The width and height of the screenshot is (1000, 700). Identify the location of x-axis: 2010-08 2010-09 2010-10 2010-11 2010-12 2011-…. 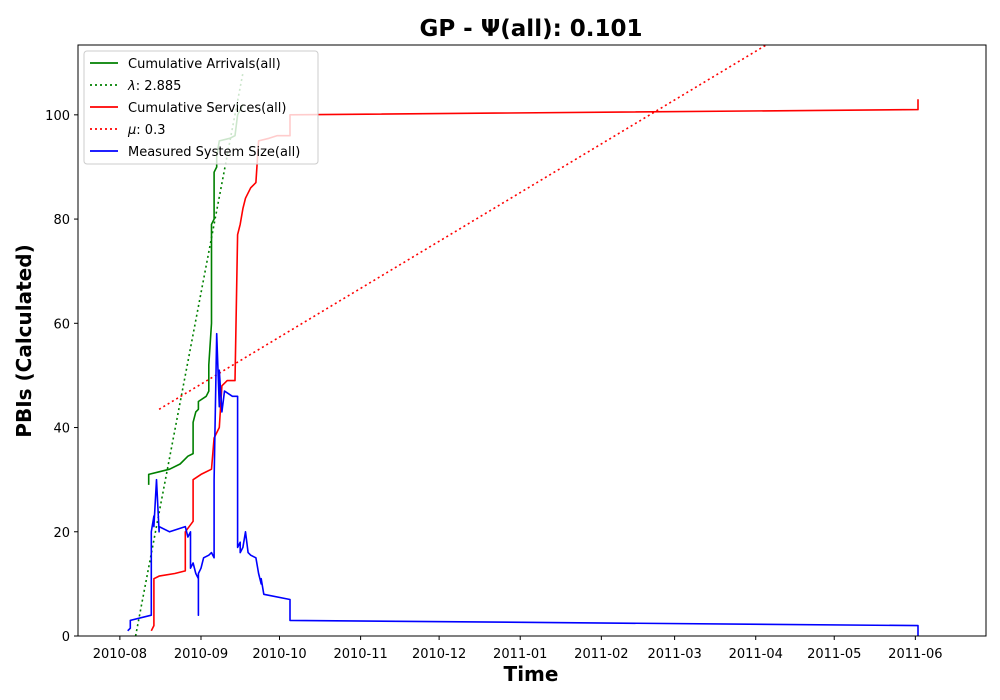
(518, 649).